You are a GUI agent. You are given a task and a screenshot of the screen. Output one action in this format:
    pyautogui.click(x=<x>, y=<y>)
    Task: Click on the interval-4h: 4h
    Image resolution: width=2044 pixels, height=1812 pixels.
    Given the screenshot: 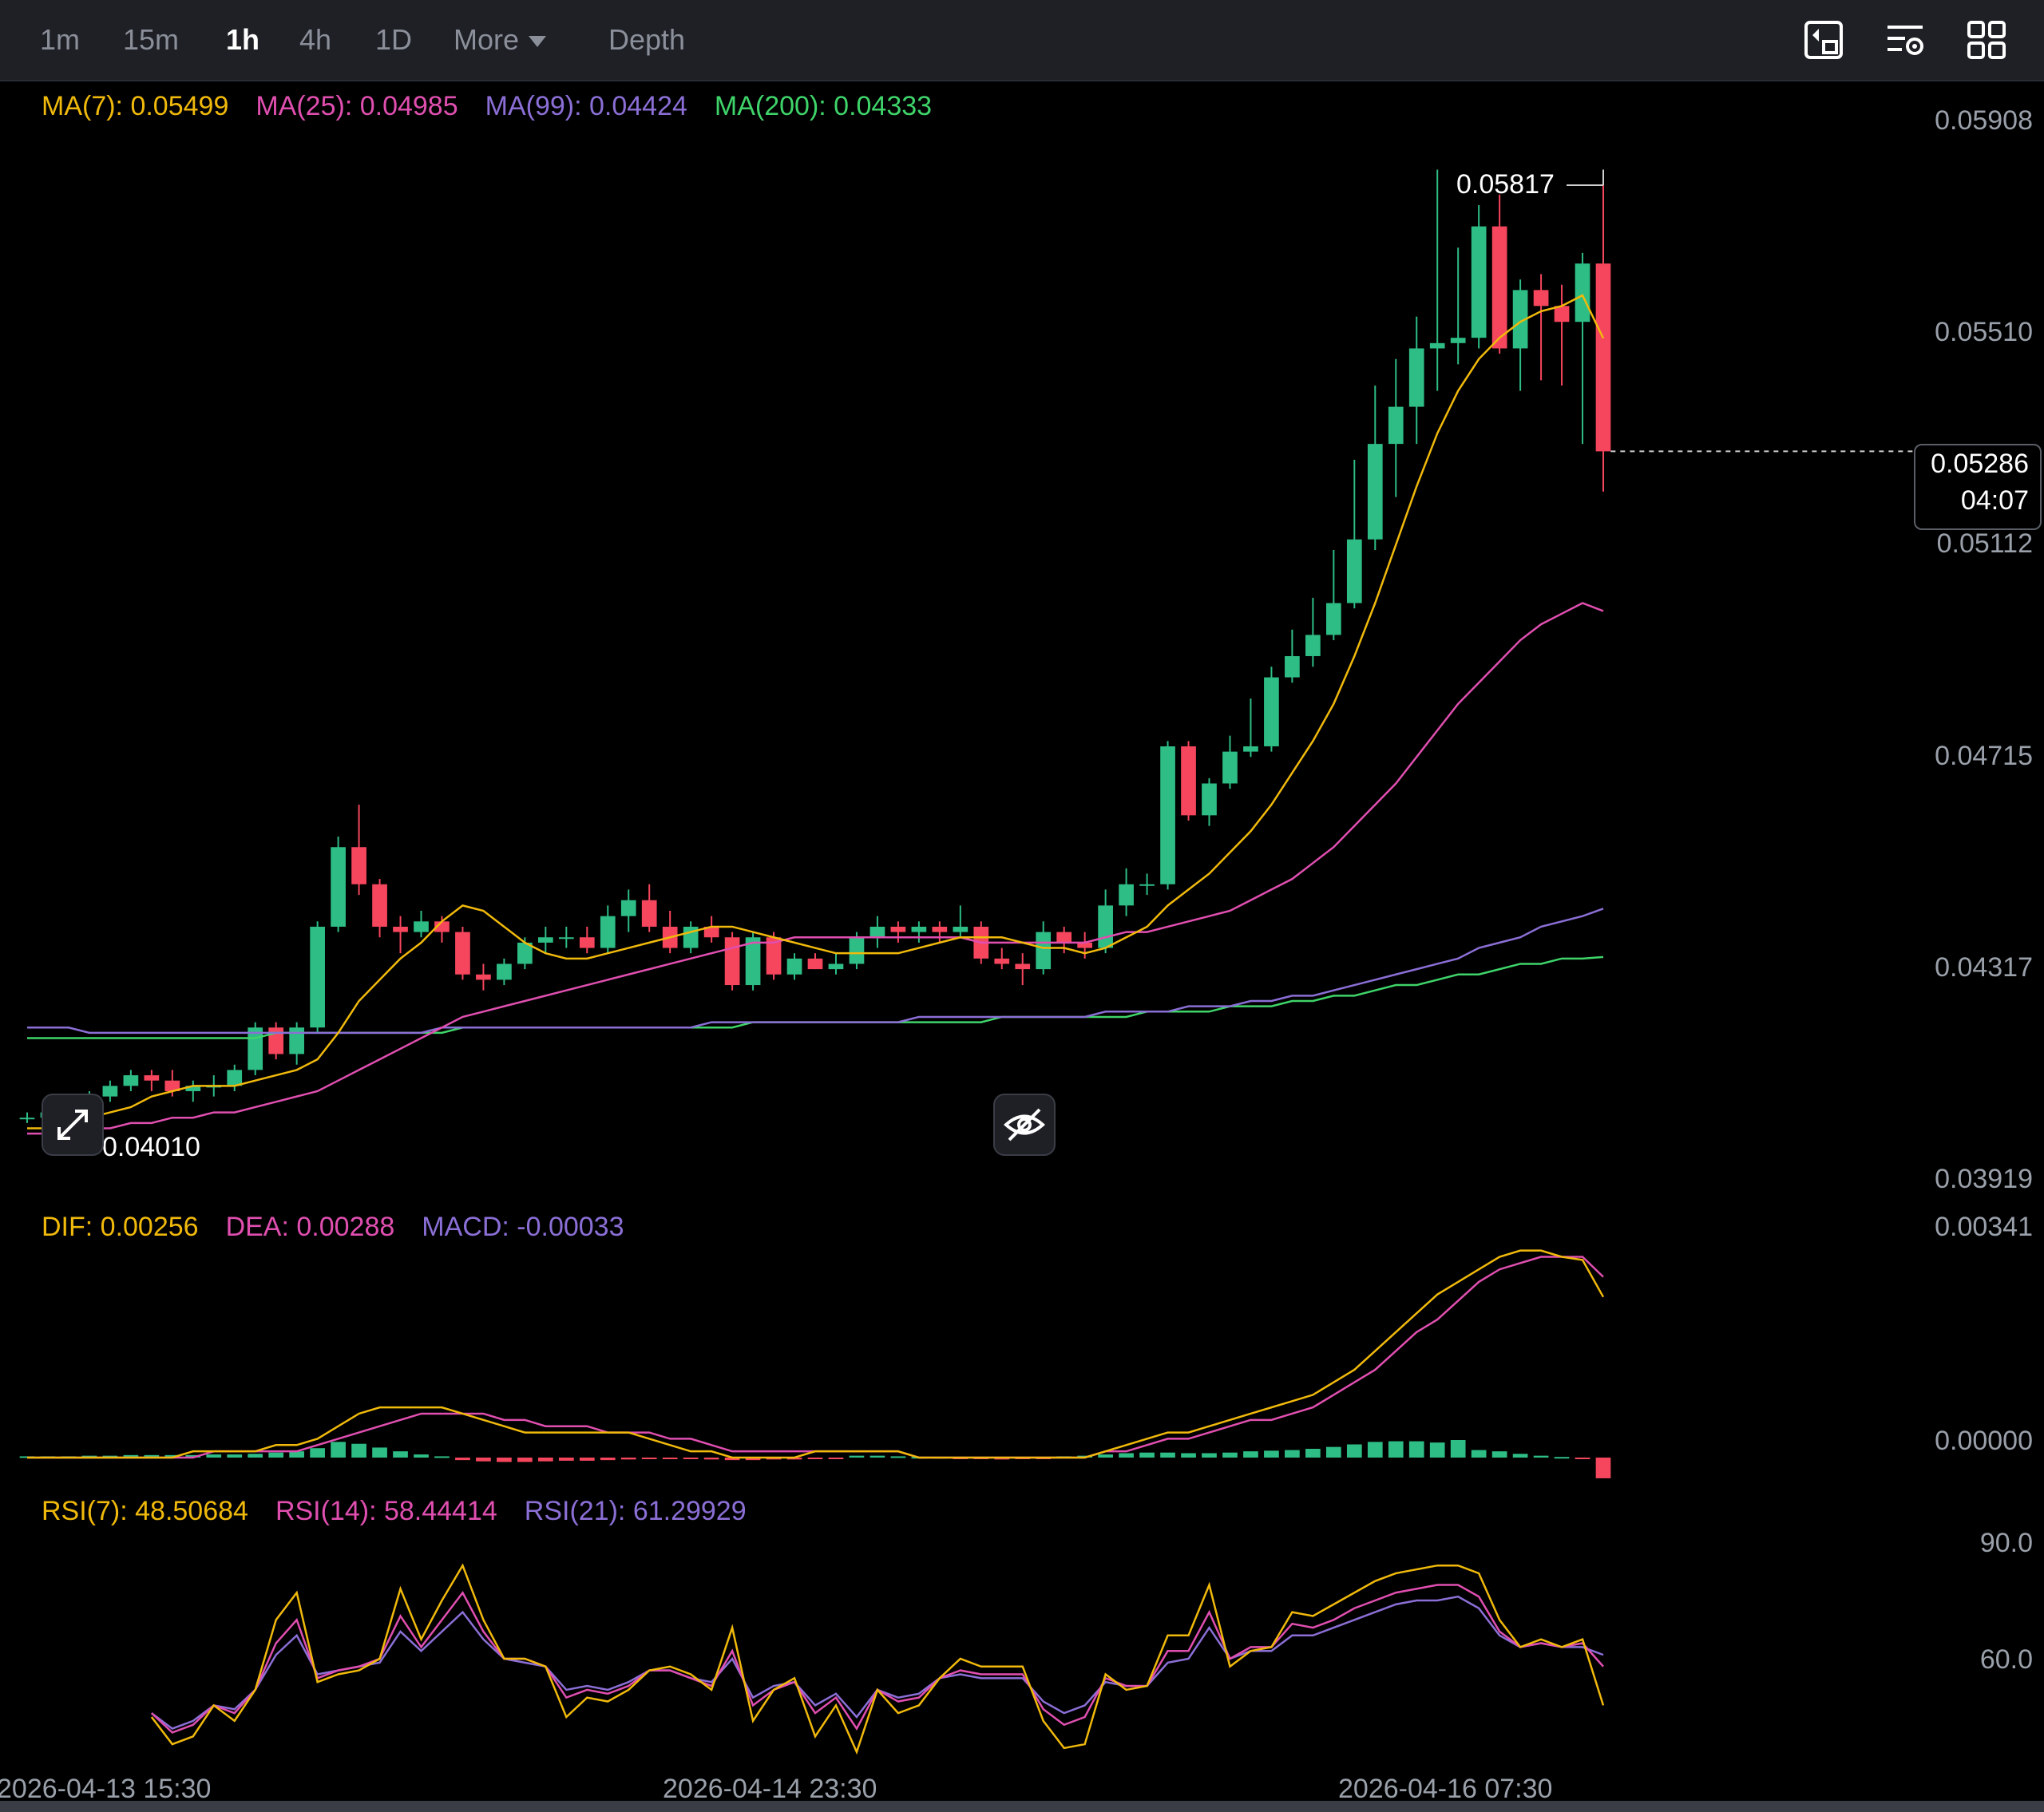 What is the action you would take?
    pyautogui.click(x=315, y=39)
    